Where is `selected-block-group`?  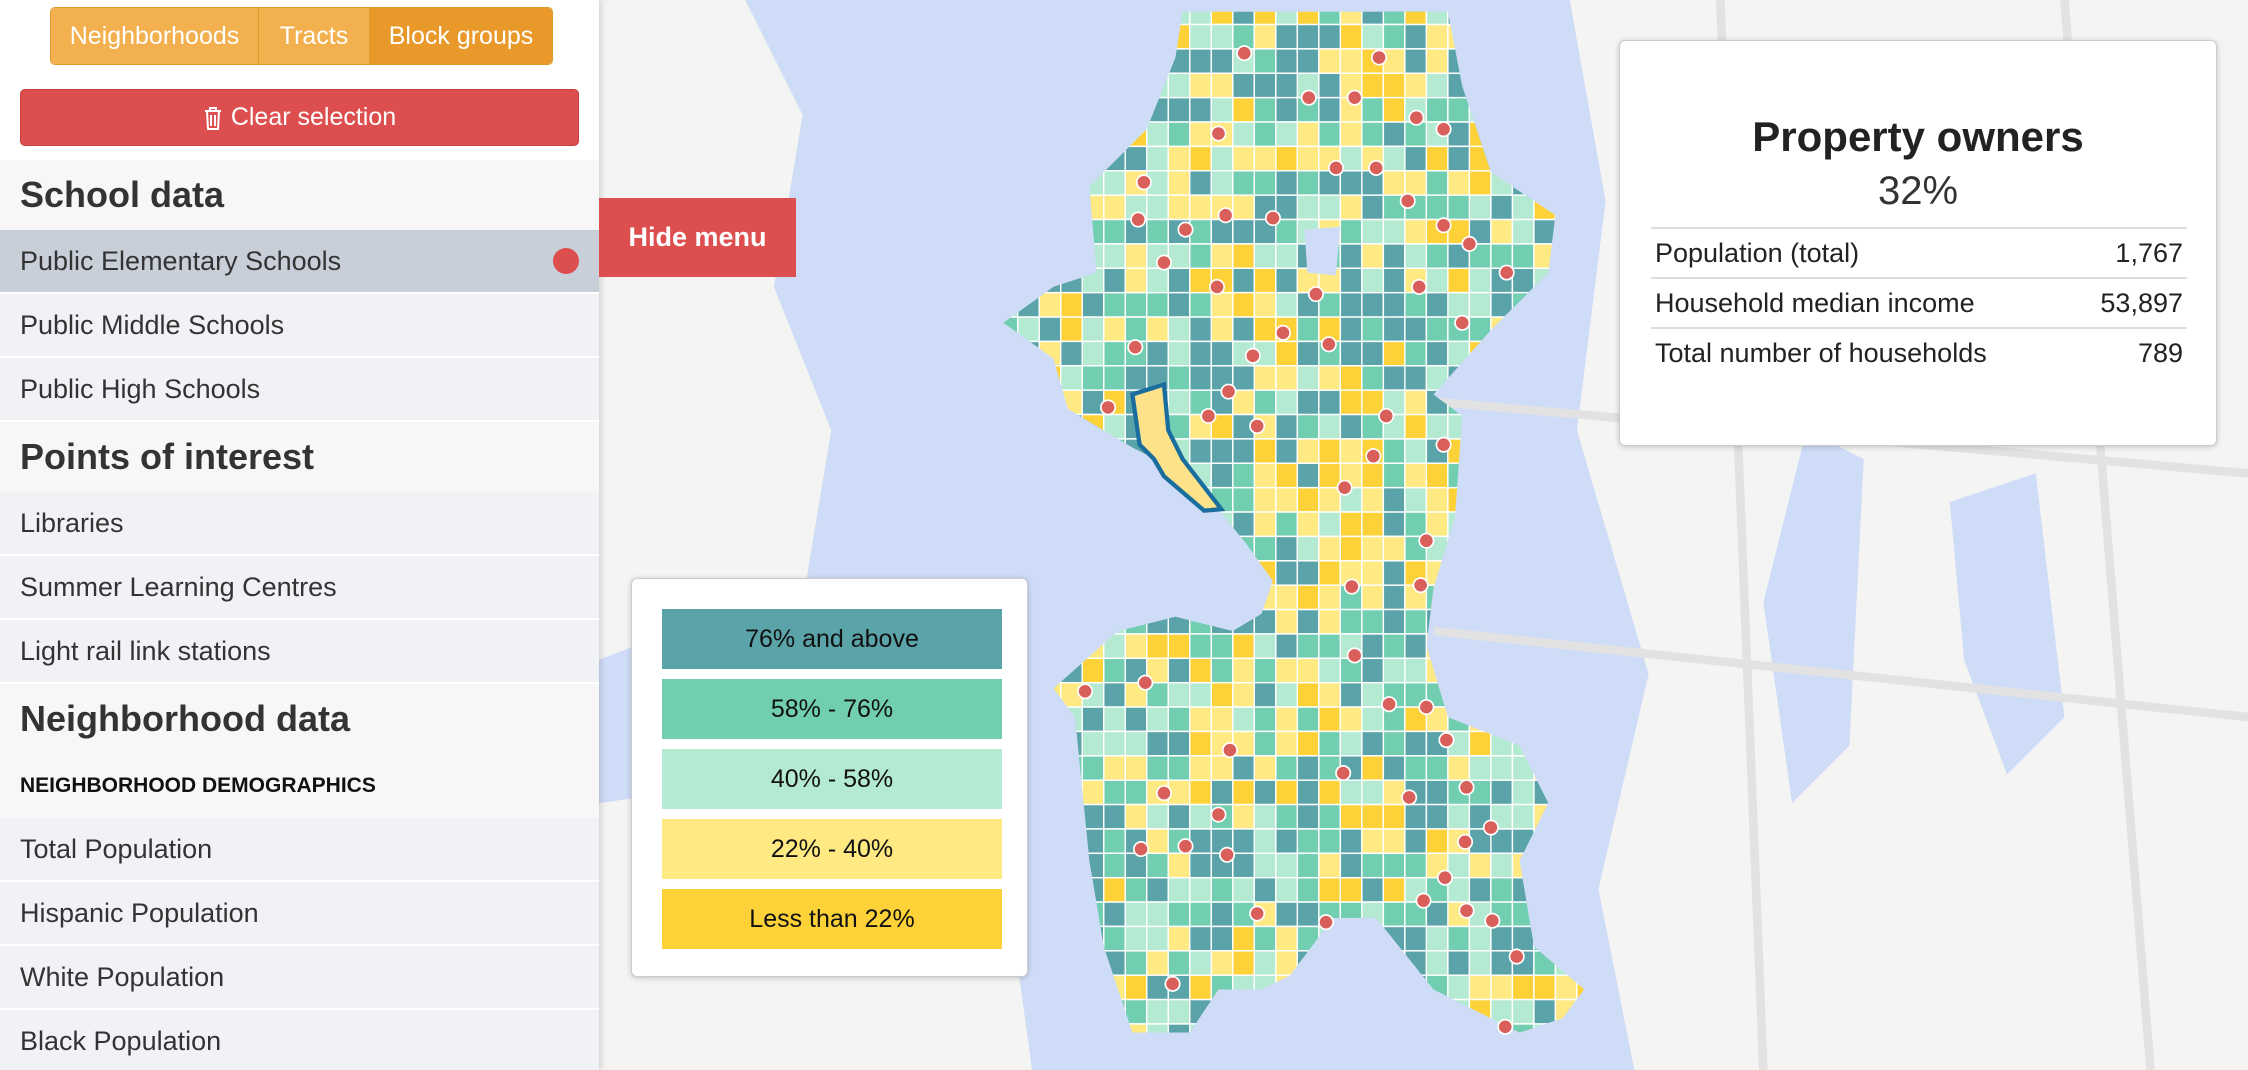
selected-block-group is located at coordinates (1178, 447).